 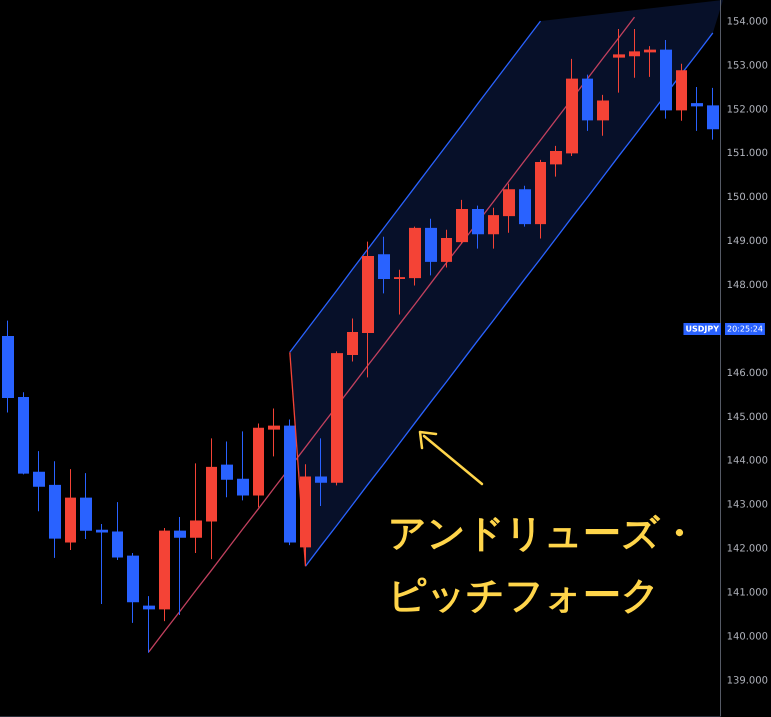 I want to click on y-tick-label: 144.000, so click(x=747, y=461).